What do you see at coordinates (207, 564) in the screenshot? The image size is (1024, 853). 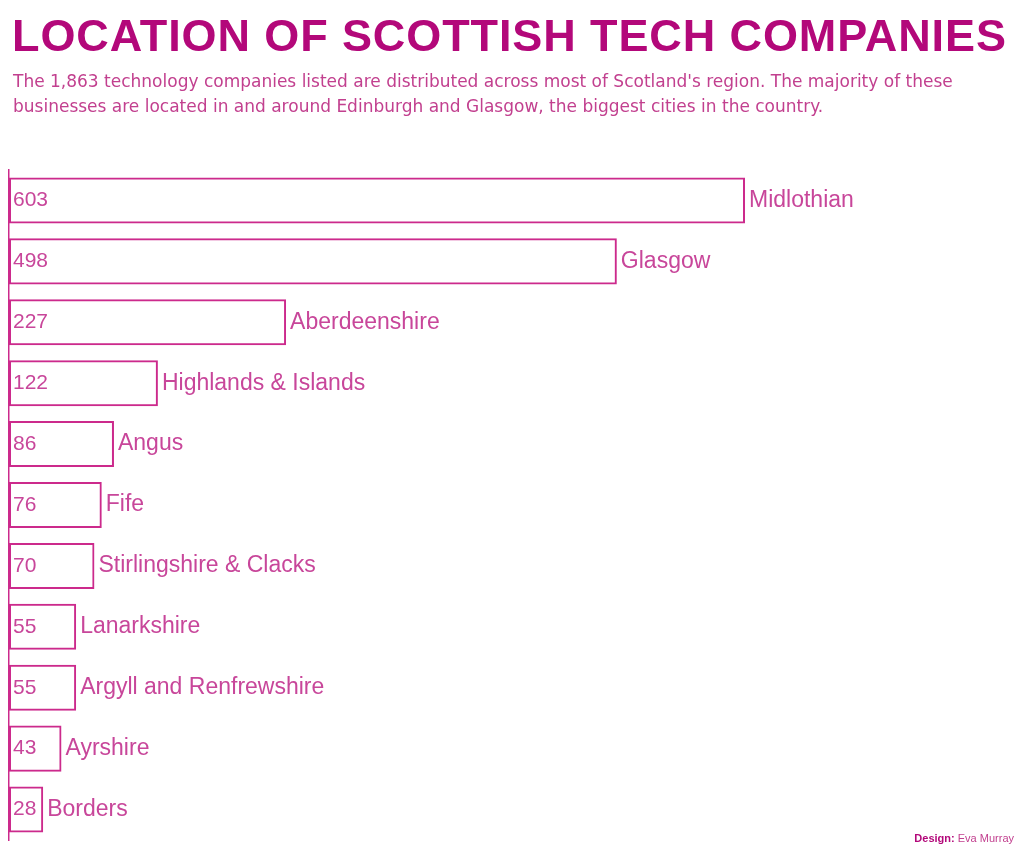 I see `y-tick-label: Stirlingshire & Clacks` at bounding box center [207, 564].